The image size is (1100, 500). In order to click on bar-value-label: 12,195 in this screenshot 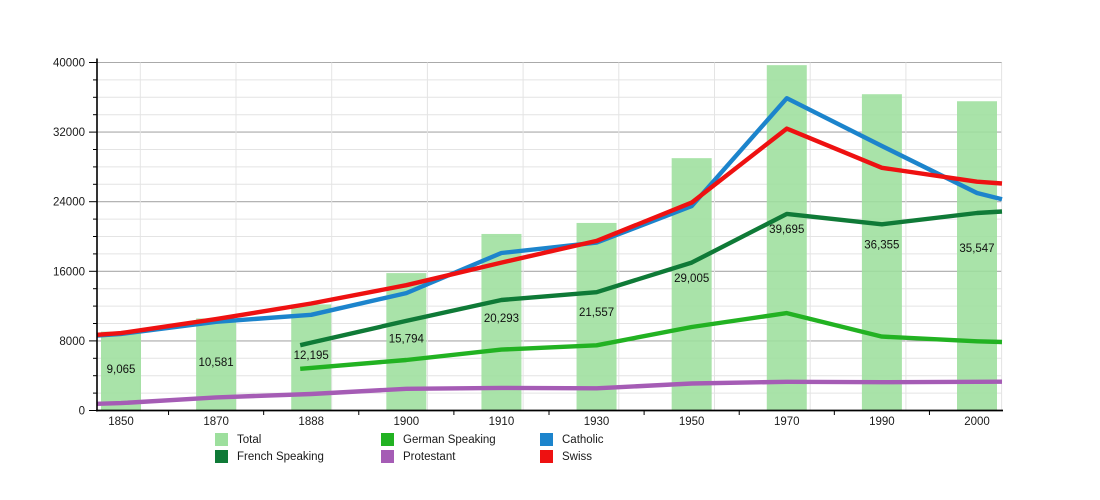, I will do `click(311, 356)`.